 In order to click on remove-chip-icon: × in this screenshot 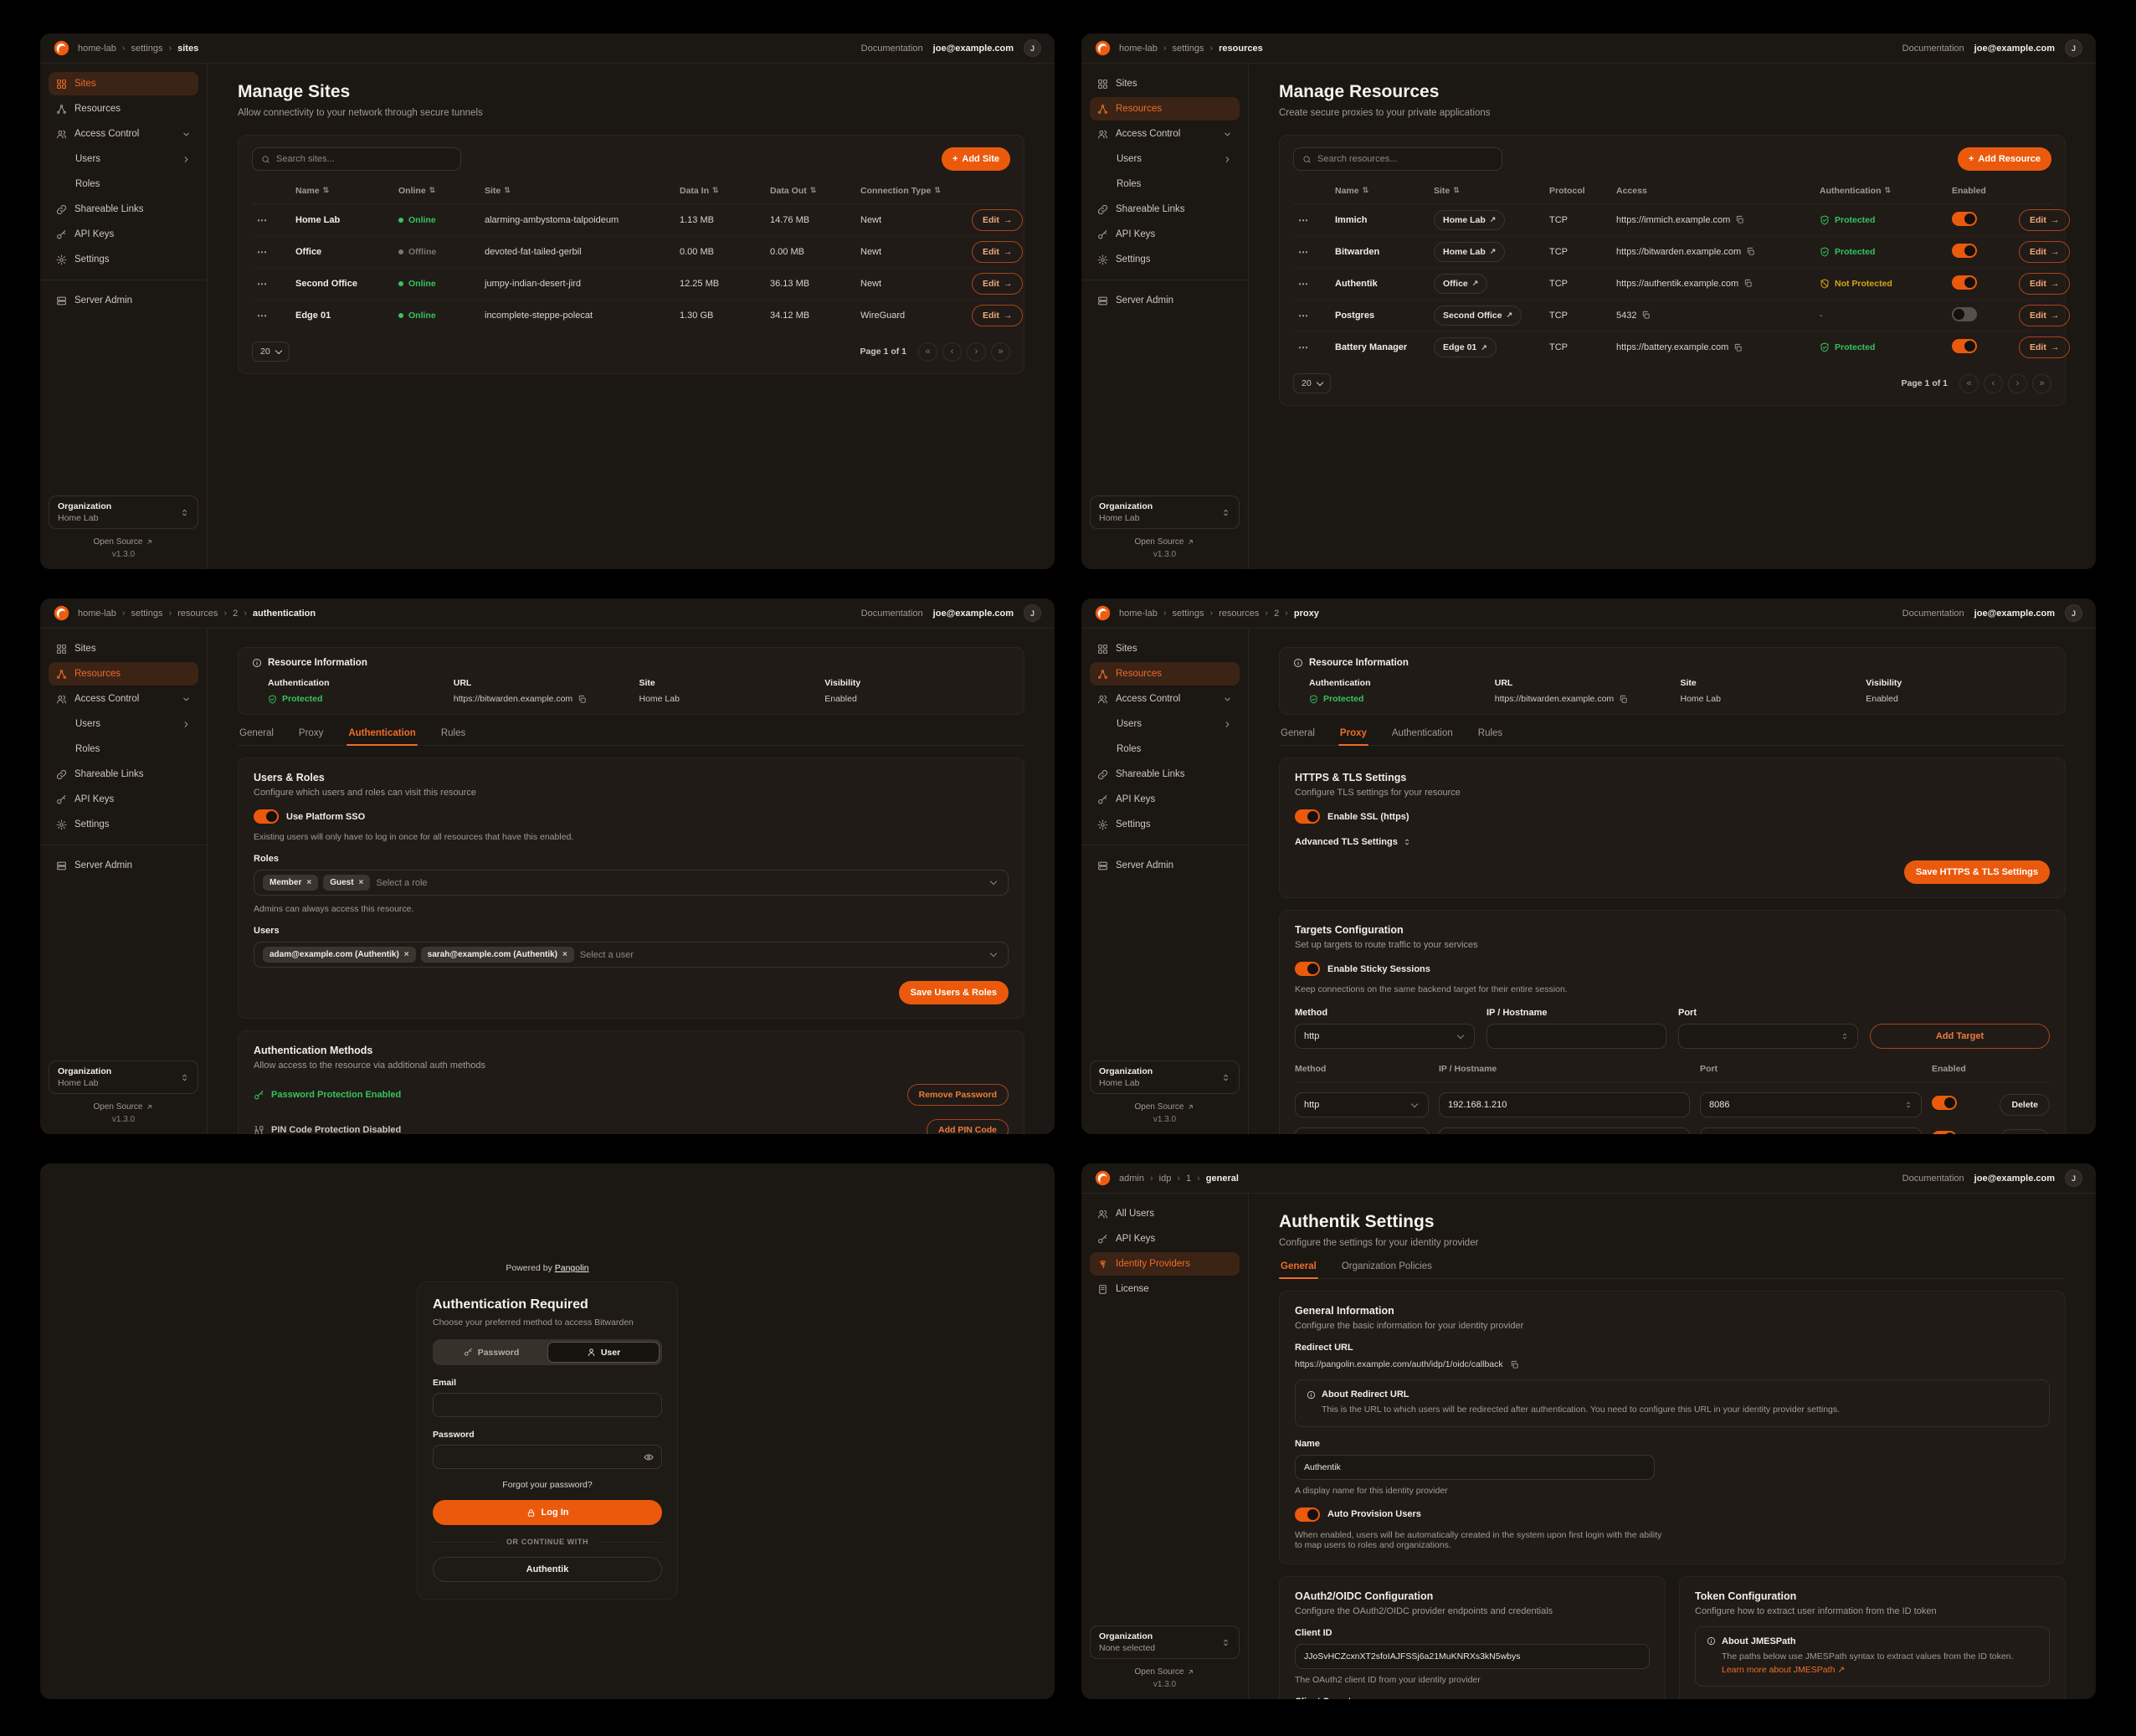, I will do `click(564, 954)`.